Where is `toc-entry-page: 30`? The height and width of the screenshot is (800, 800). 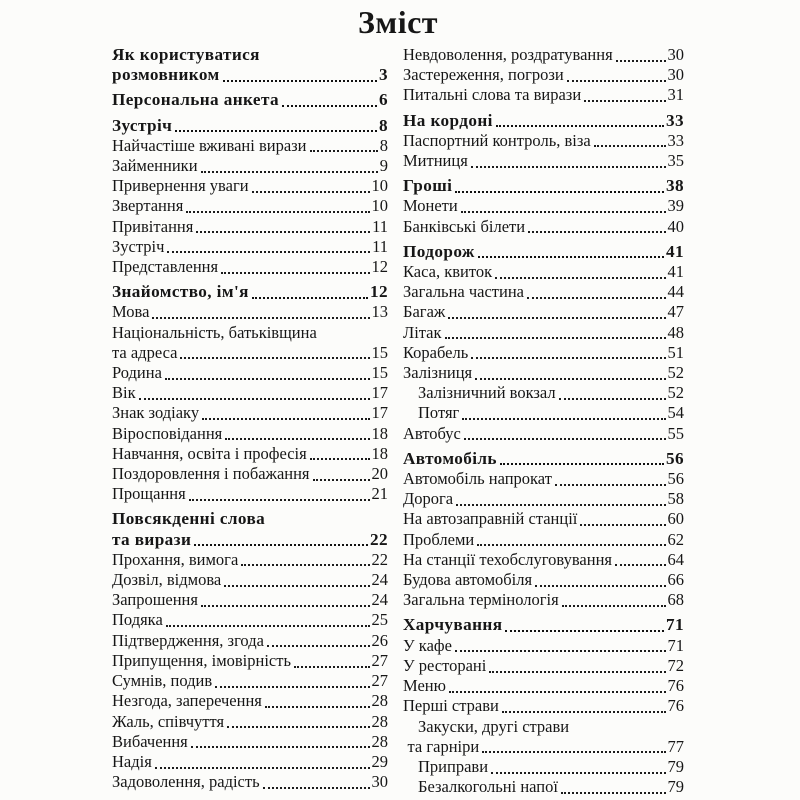
toc-entry-page: 30 is located at coordinates (676, 75).